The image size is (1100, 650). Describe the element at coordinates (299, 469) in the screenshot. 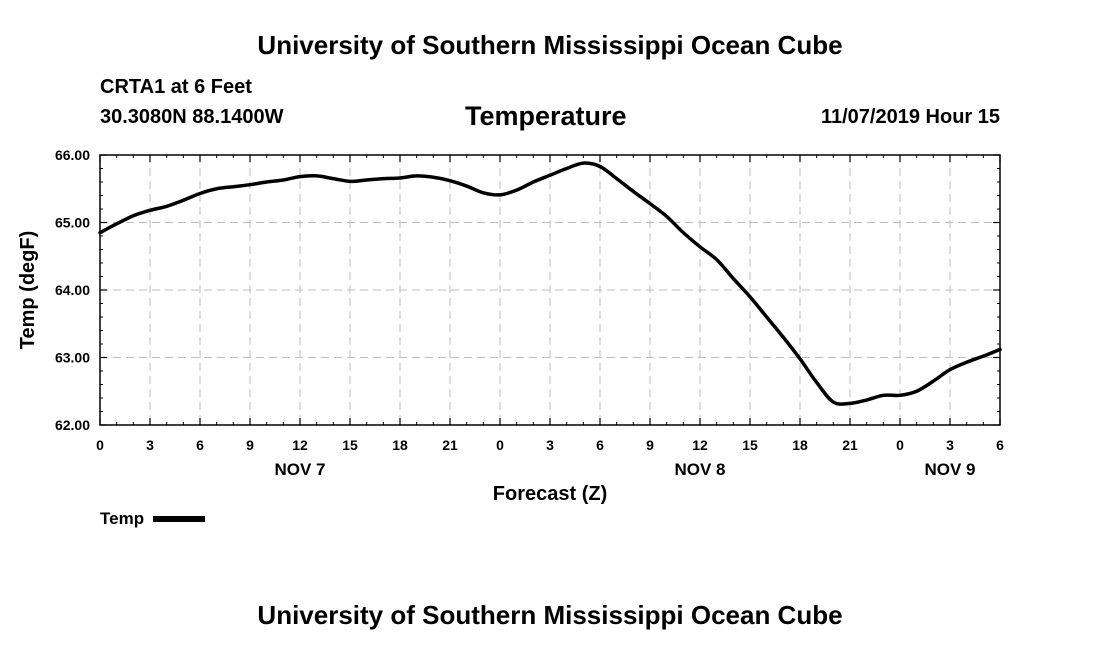

I see `day-label: NOV 7` at that location.